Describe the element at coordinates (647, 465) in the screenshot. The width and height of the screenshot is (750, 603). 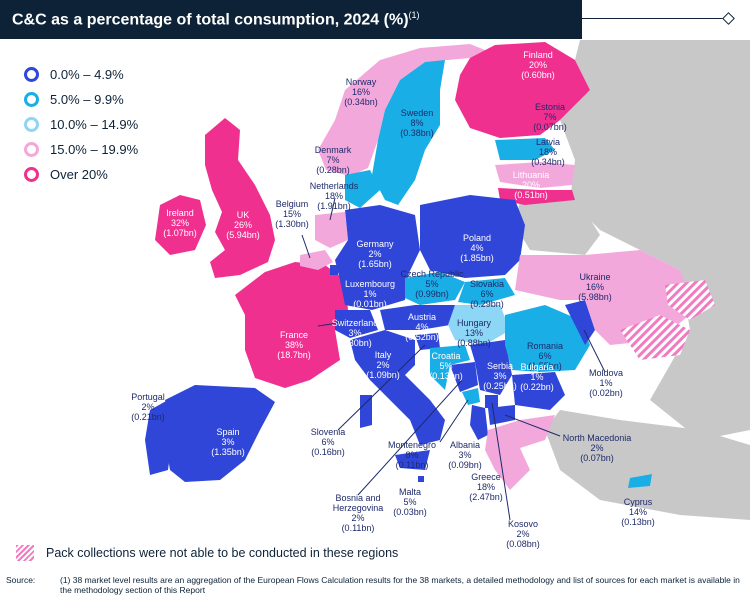
I see `region-turkey` at that location.